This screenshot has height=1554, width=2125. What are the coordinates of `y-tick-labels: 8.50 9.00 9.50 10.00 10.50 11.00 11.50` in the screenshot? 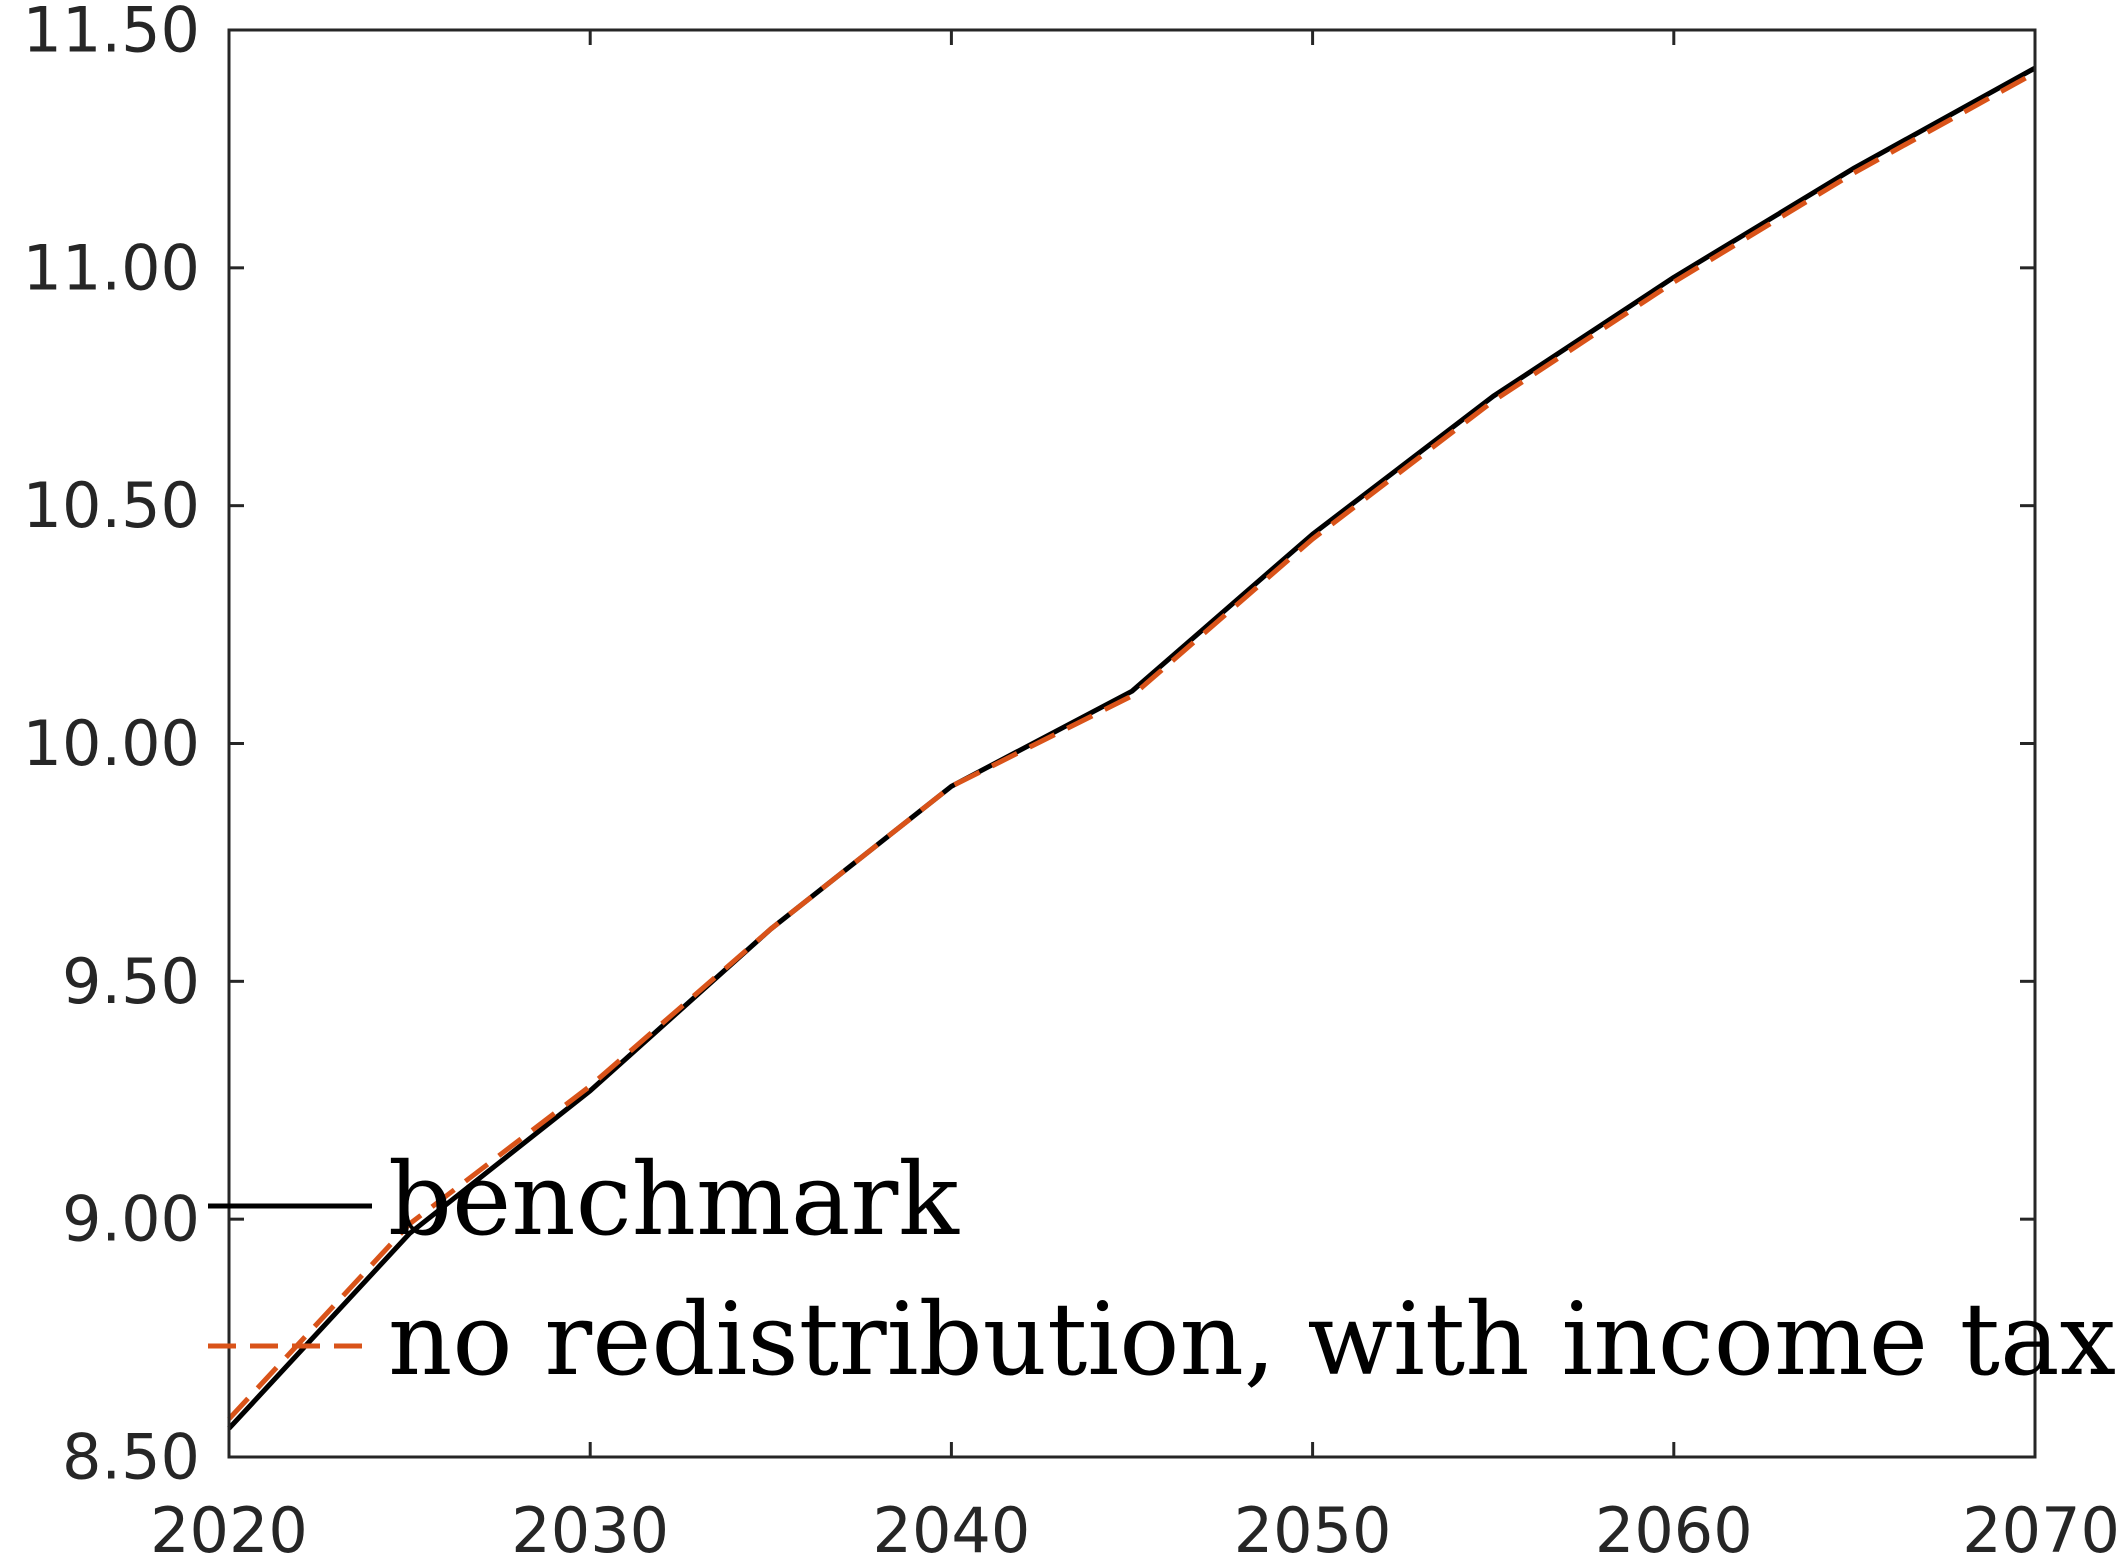 It's located at (112, 747).